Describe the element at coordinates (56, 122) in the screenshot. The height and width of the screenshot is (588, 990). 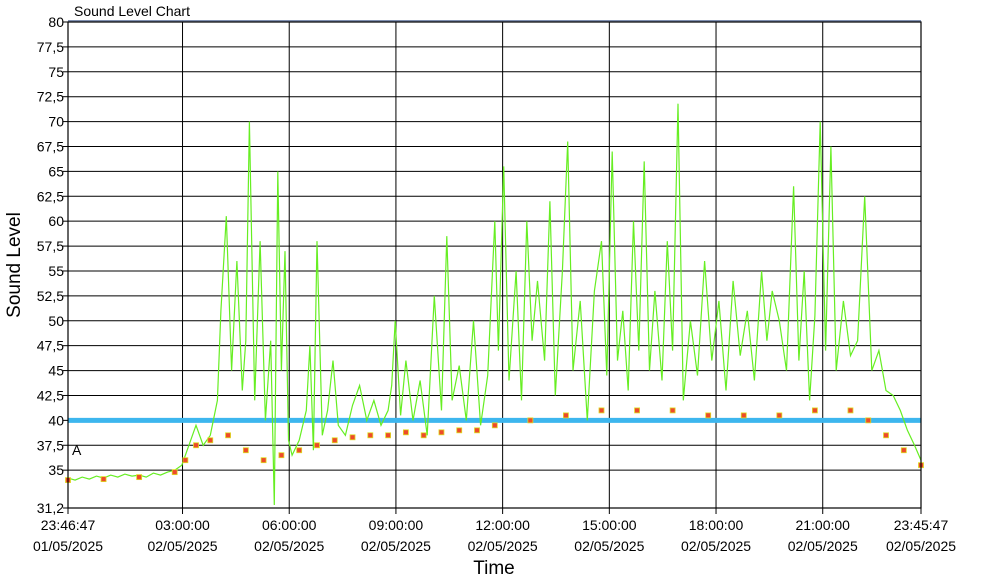
I see `y-tick-label: 70` at that location.